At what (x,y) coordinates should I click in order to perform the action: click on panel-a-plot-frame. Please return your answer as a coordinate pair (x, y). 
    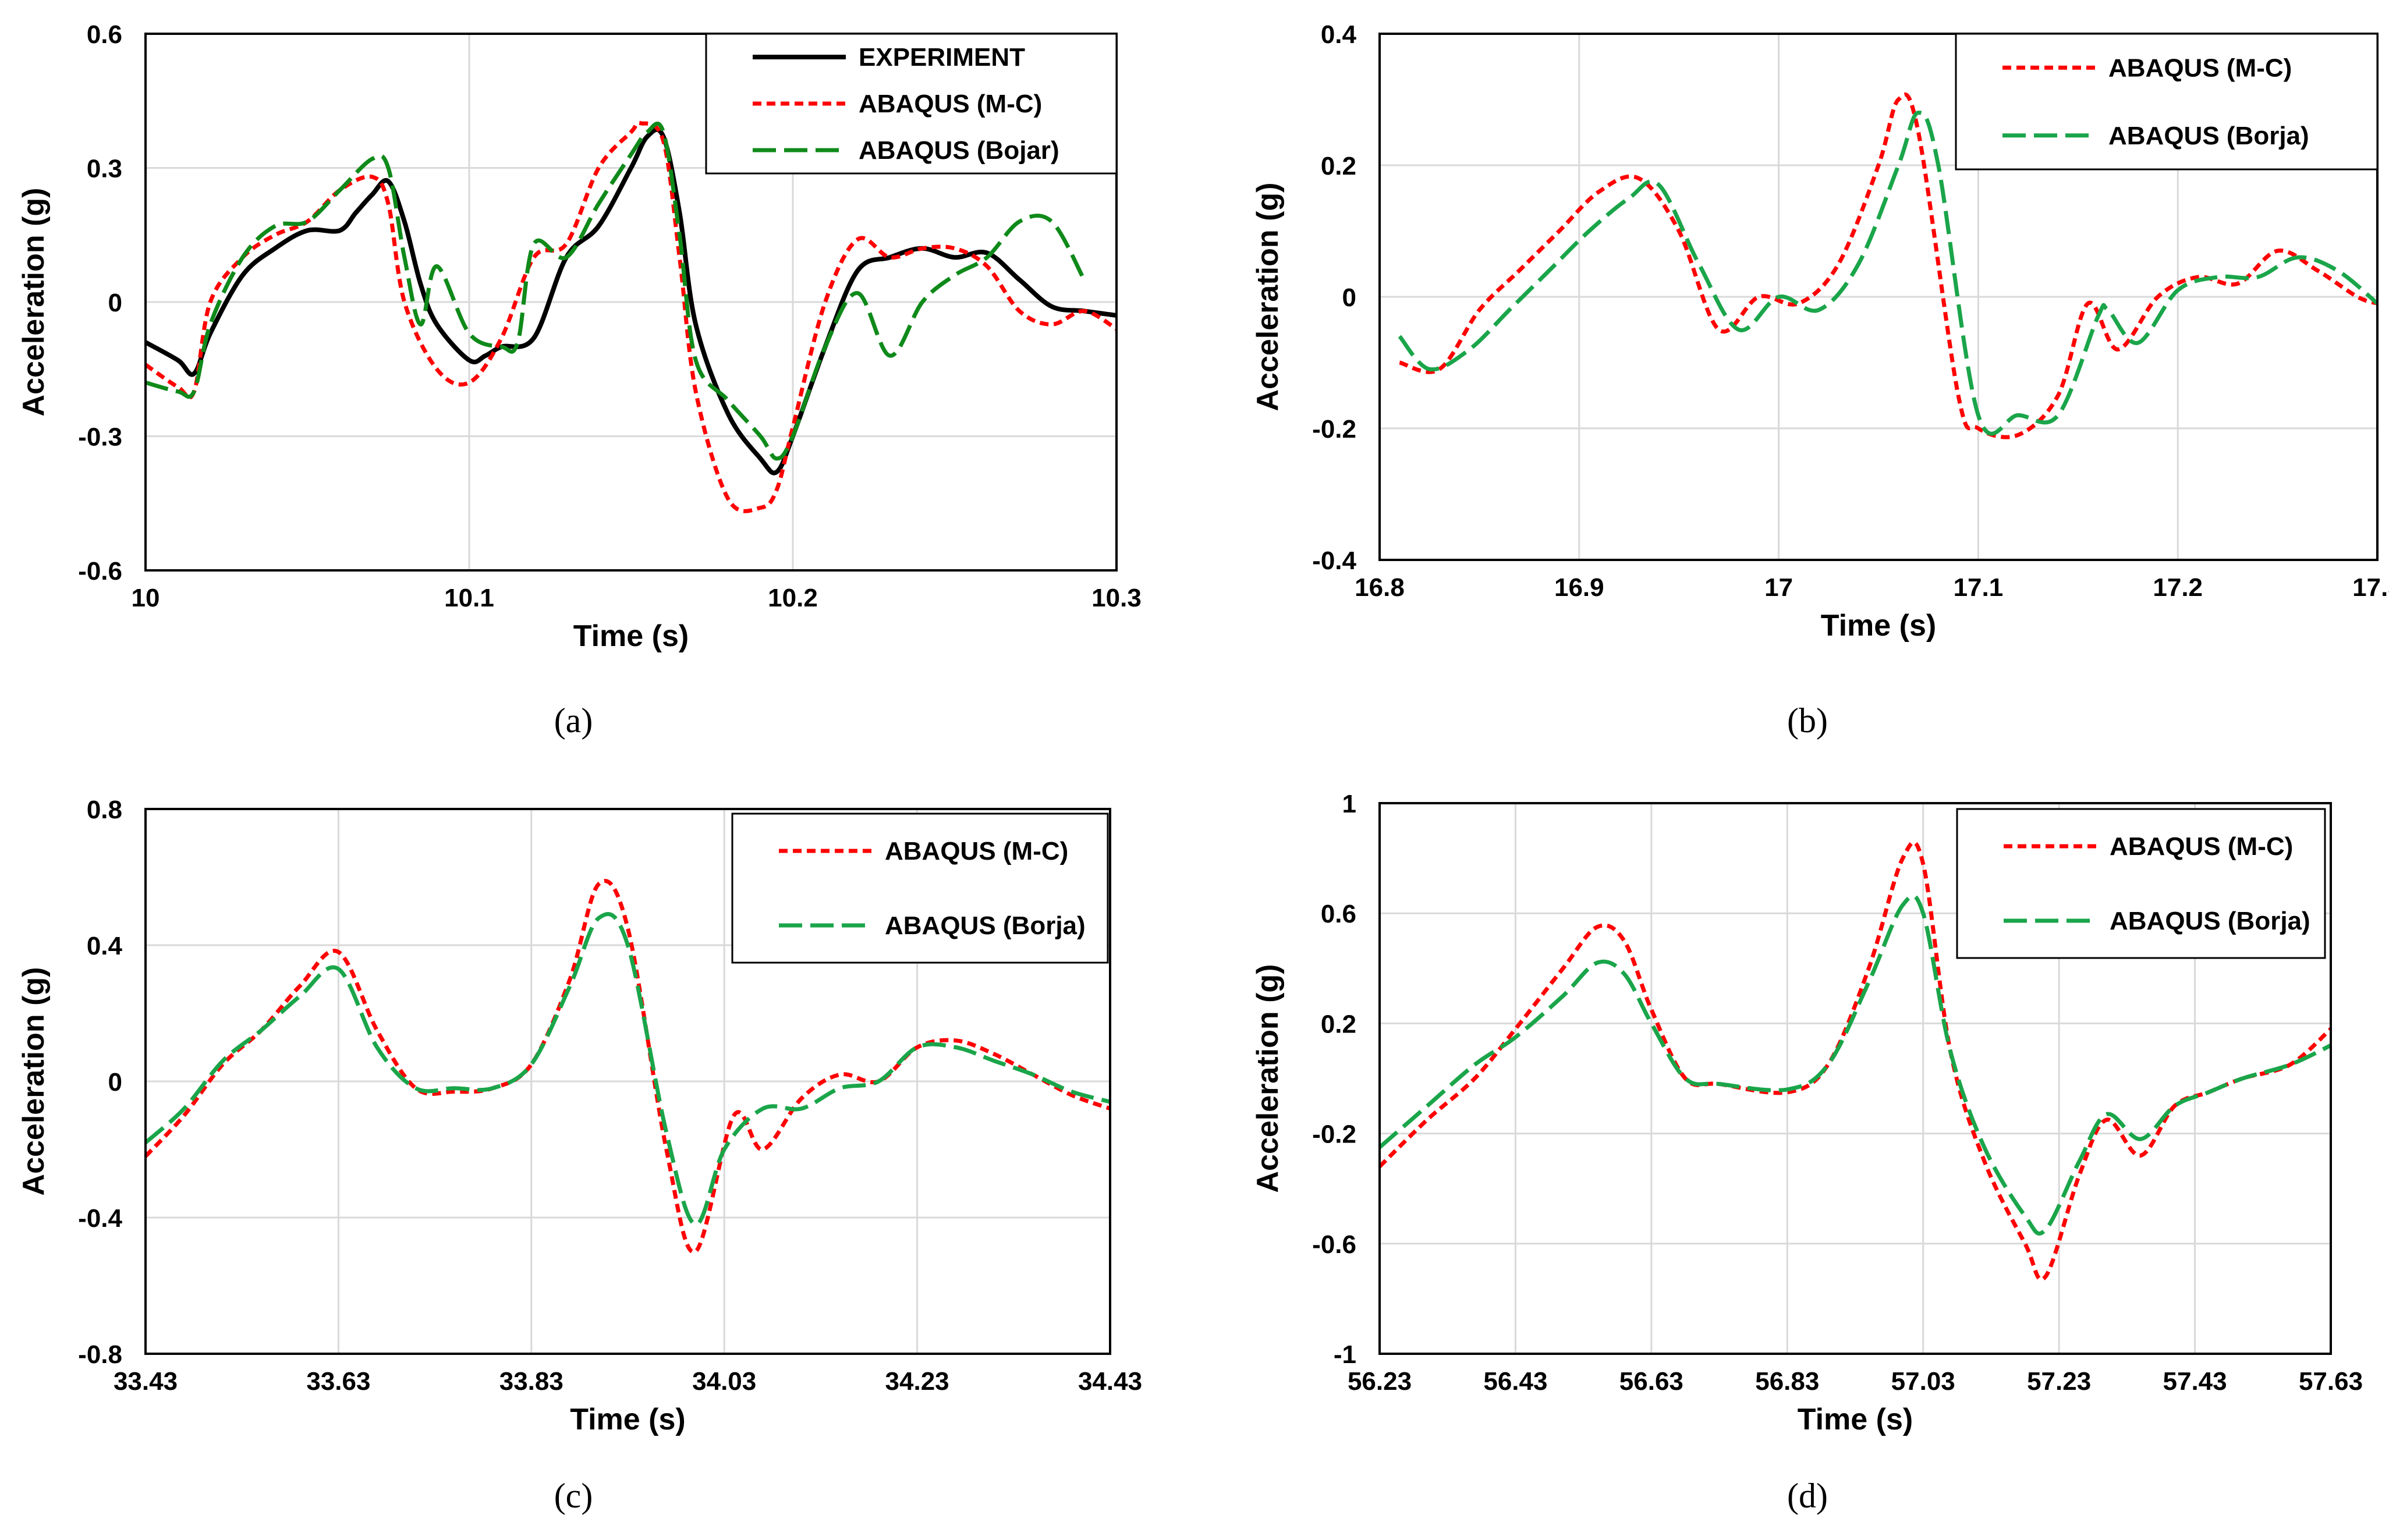
    Looking at the image, I should click on (631, 302).